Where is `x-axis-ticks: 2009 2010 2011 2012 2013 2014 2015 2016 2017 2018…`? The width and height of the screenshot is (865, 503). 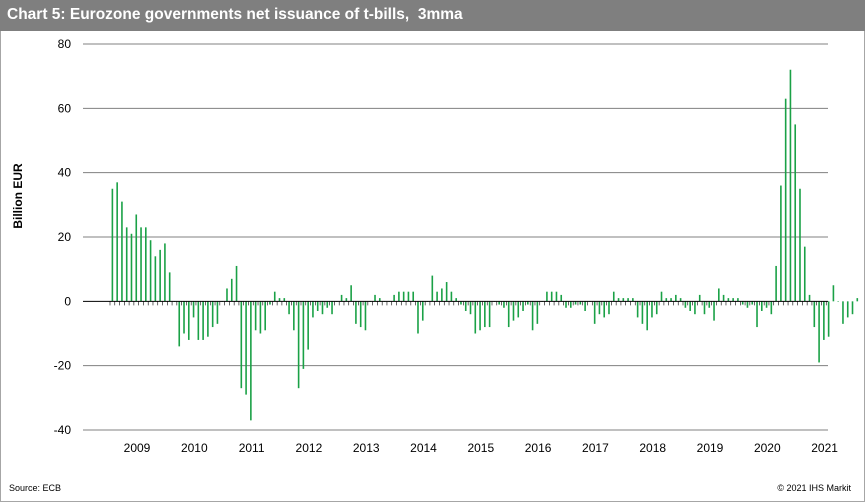
x-axis-ticks: 2009 2010 2011 2012 2013 2014 2015 2016 2017 2018… is located at coordinates (481, 448).